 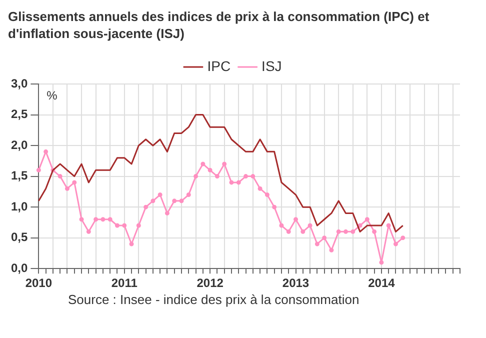 What do you see at coordinates (38, 283) in the screenshot?
I see `x-tick-label: 2010` at bounding box center [38, 283].